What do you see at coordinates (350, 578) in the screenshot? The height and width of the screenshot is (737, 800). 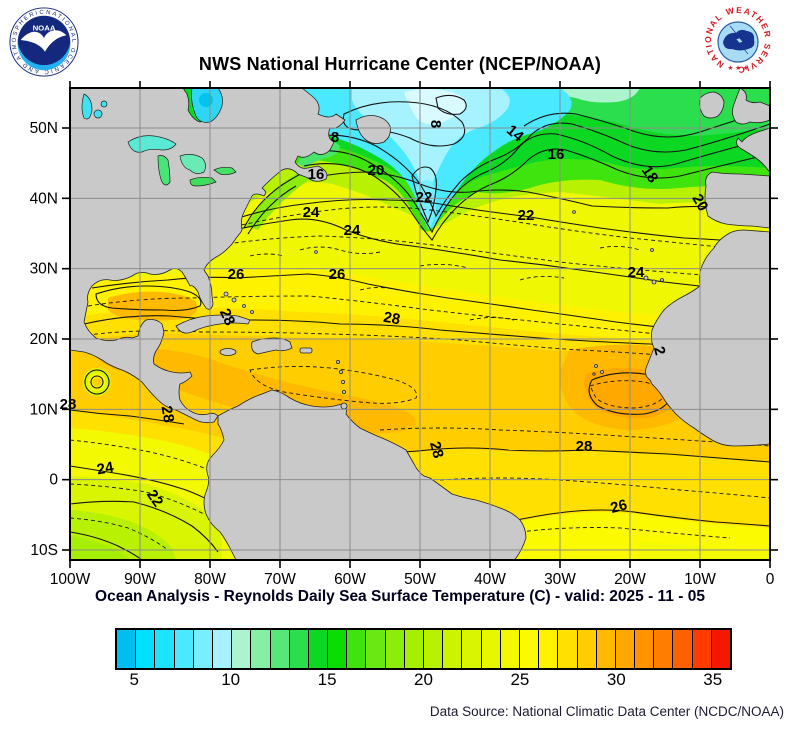 I see `x-axis-label: 60W` at bounding box center [350, 578].